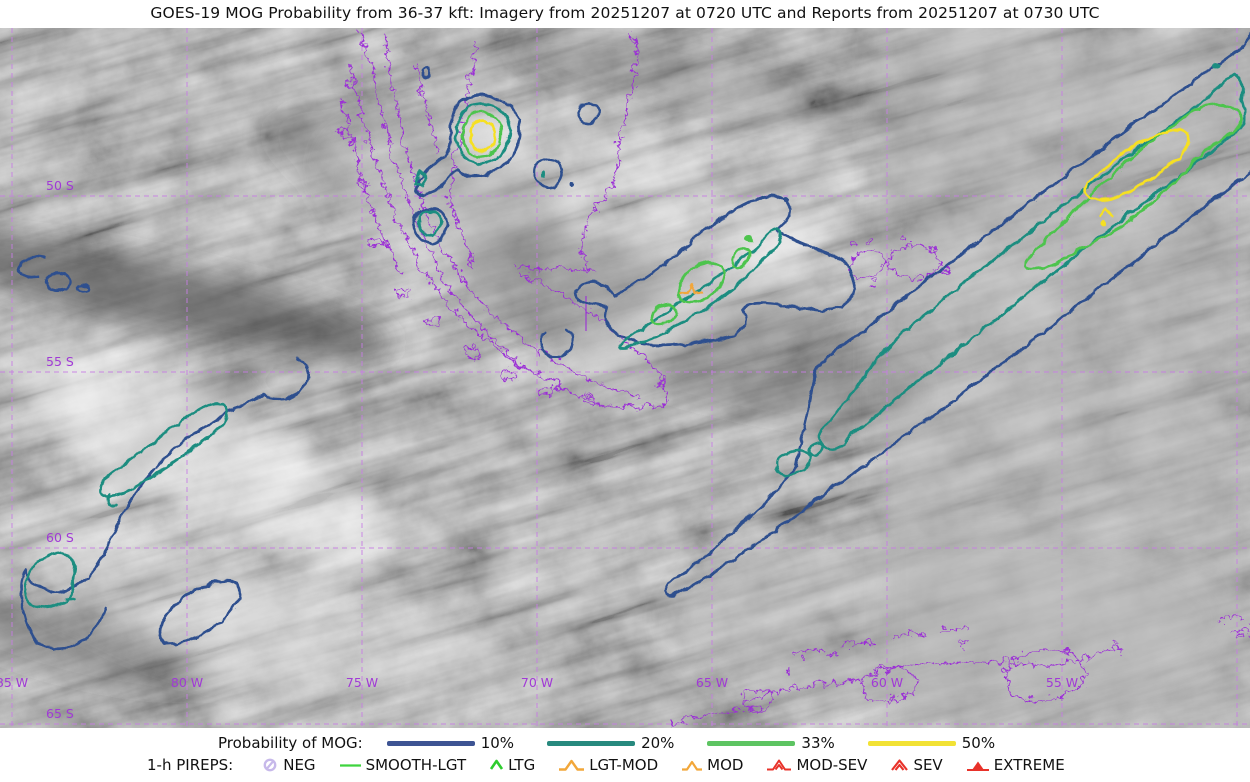 This screenshot has width=1250, height=782. What do you see at coordinates (690, 287) in the screenshot?
I see `mod-pirep-marker` at bounding box center [690, 287].